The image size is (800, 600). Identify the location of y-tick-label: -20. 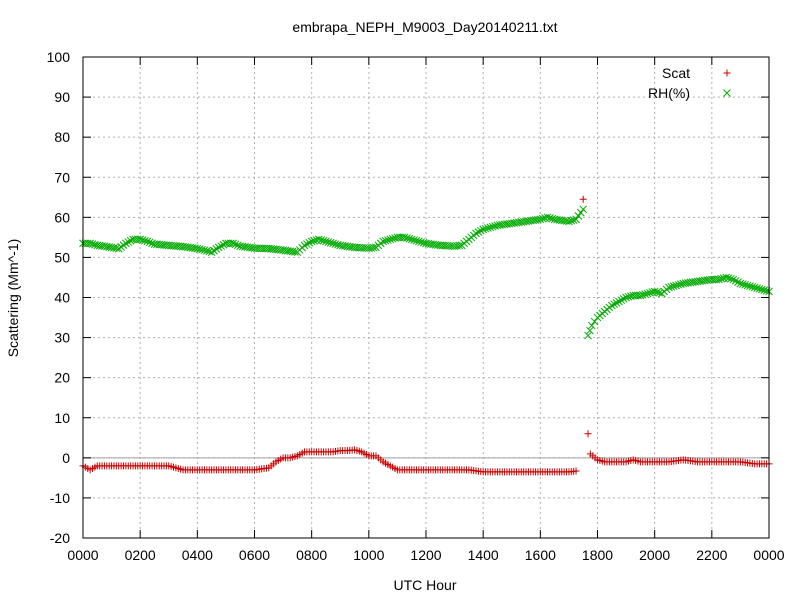
(60, 538).